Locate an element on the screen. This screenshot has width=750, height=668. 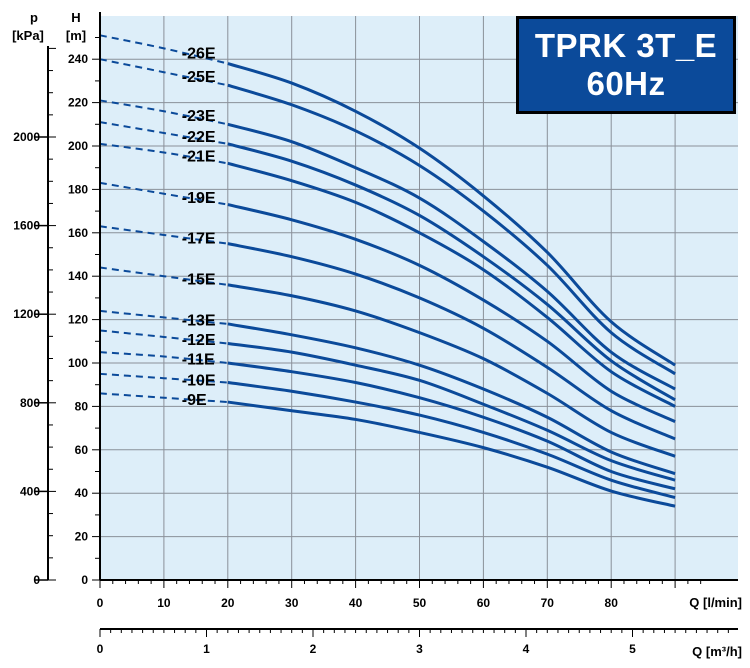
h-tick-label: 20 is located at coordinates (82, 537).